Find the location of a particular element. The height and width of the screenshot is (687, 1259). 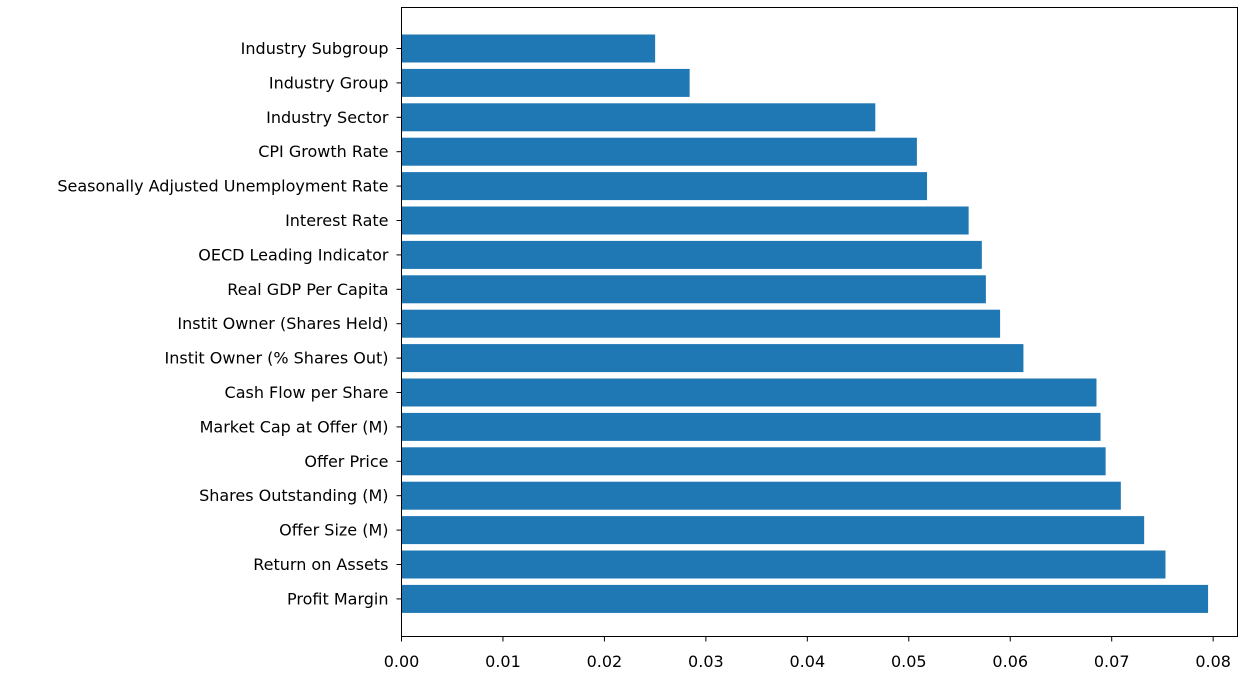

y-tick-label: Seasonally Adjusted Unemployment Rate is located at coordinates (222, 186).